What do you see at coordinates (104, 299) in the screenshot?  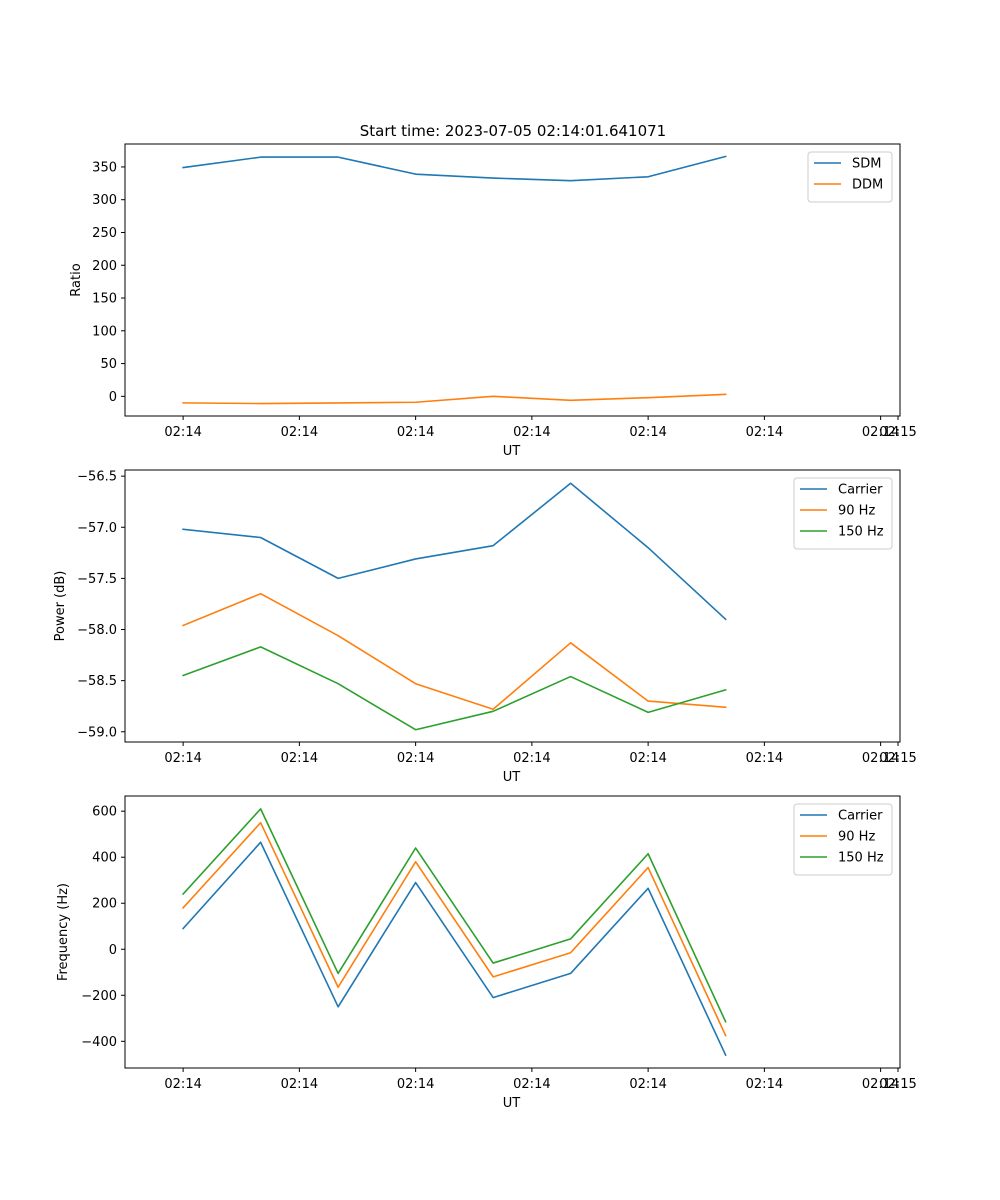 I see `y-tick-label: 150` at bounding box center [104, 299].